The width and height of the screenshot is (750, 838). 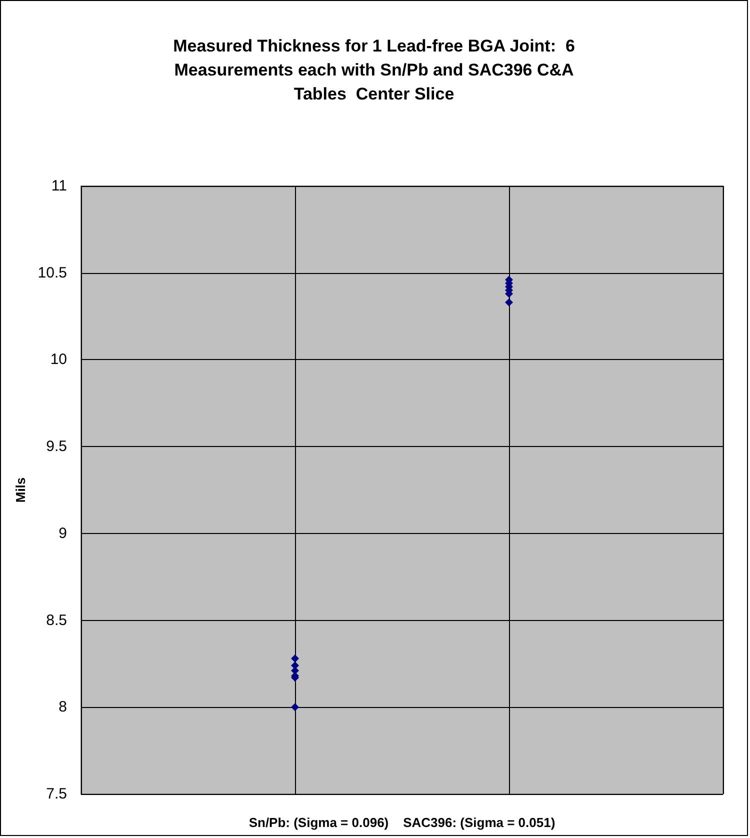 What do you see at coordinates (52, 273) in the screenshot?
I see `y-tick-label: 10.5` at bounding box center [52, 273].